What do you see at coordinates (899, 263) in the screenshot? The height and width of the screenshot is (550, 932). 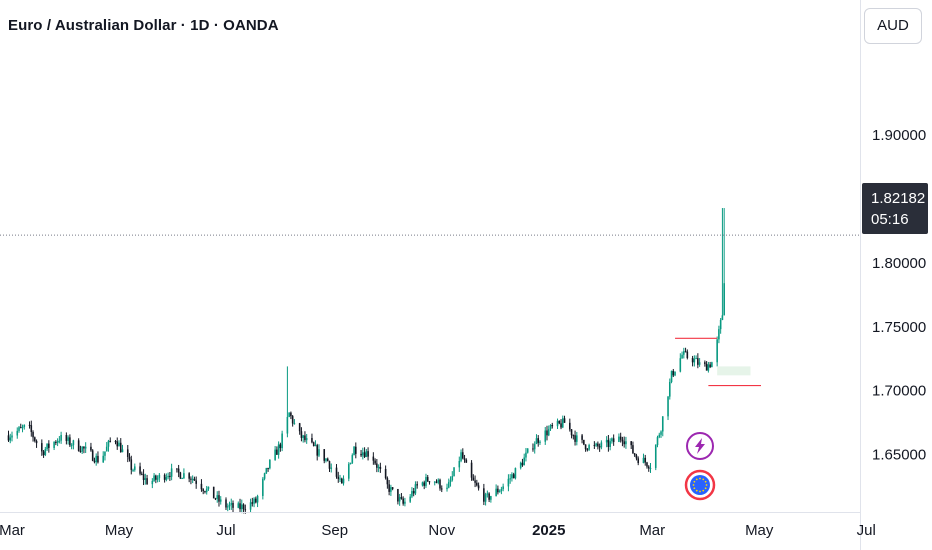 I see `price-axis-label: 1.80000` at bounding box center [899, 263].